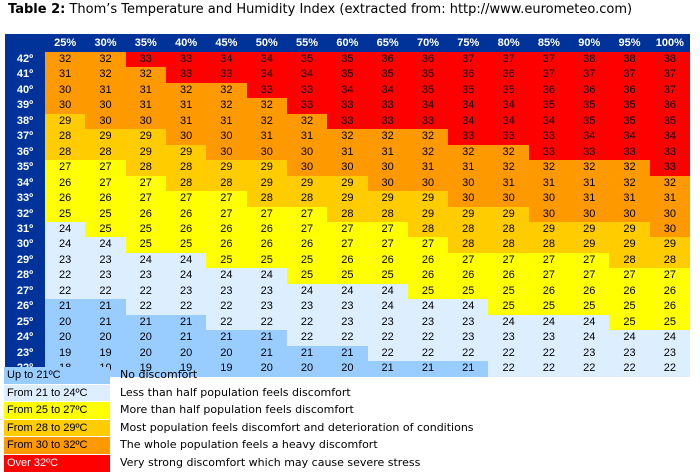  I want to click on table-row: 40º 30 31 31 32 32 33 33 34 34 35 35 35 36 36 36 37, so click(347, 90).